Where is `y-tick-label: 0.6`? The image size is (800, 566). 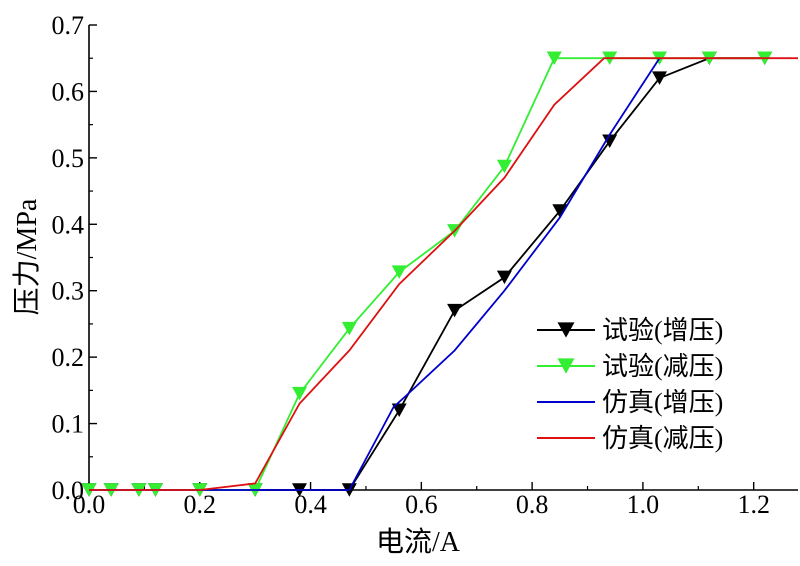 y-tick-label: 0.6 is located at coordinates (68, 91).